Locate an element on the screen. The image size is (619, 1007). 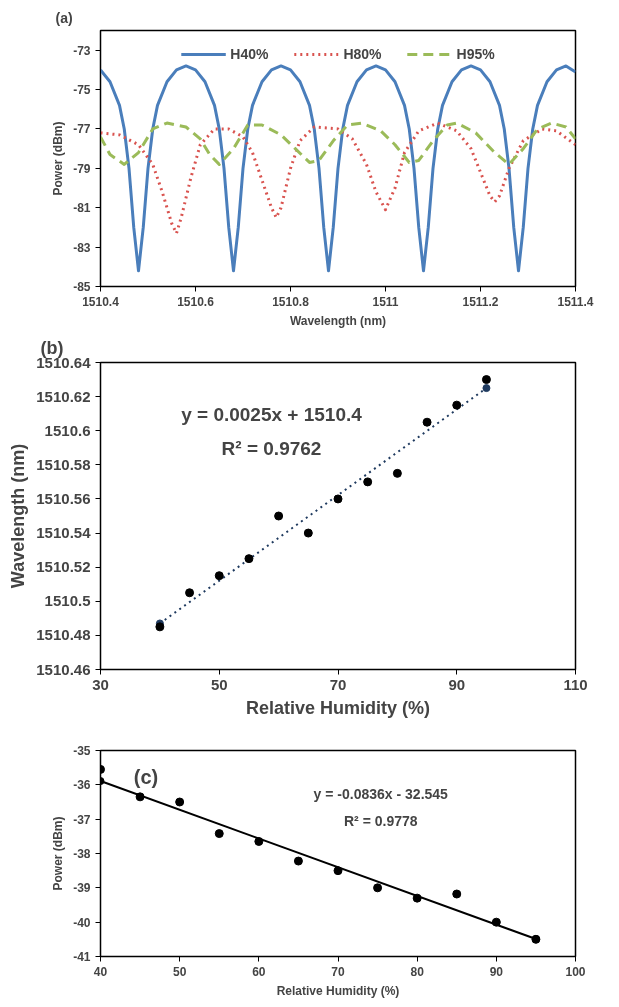
x-tick-label: 1511 is located at coordinates (385, 301).